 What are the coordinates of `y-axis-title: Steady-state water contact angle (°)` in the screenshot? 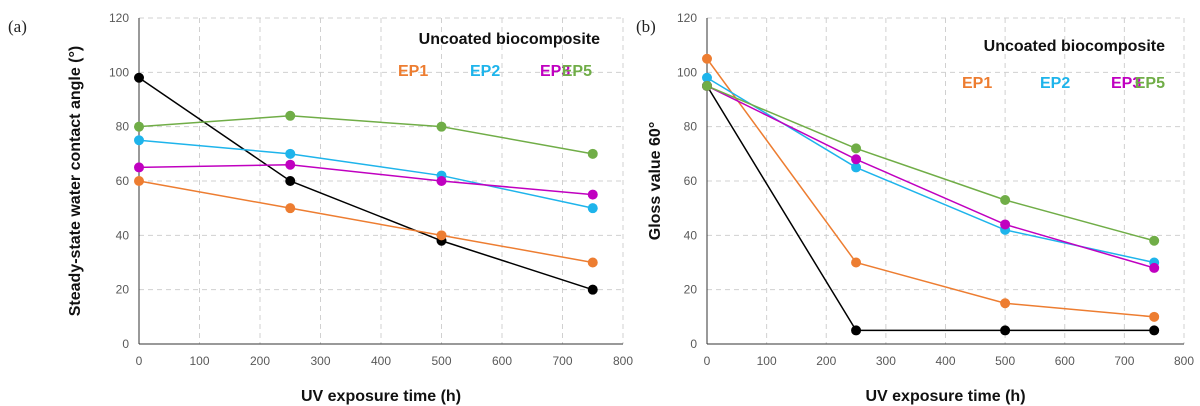 It's located at (75, 181).